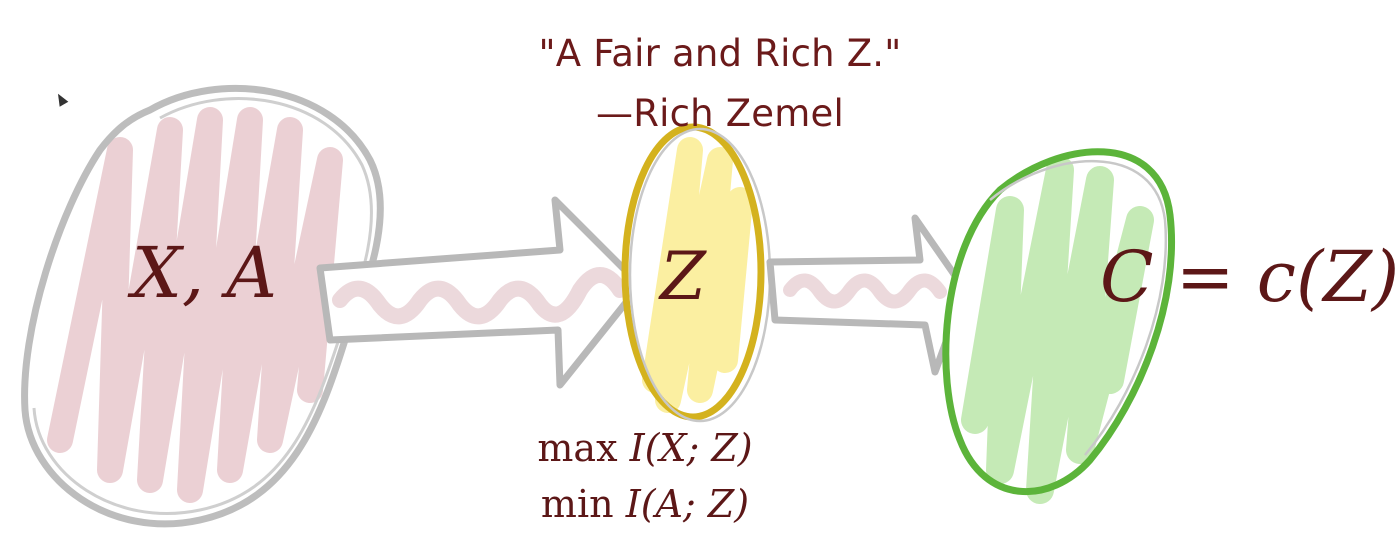  I want to click on objective-max-op: max, so click(577, 448).